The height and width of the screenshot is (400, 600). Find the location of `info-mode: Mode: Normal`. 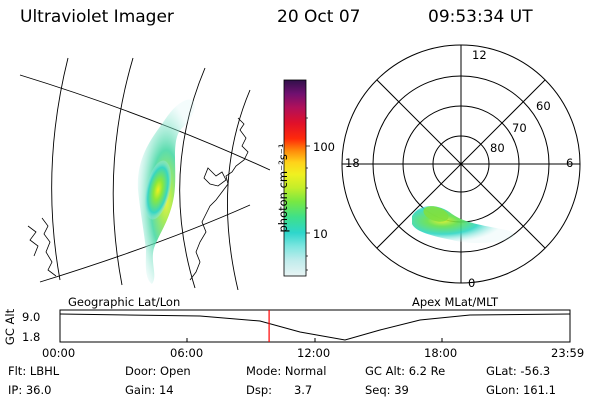

info-mode: Mode: Normal is located at coordinates (286, 371).